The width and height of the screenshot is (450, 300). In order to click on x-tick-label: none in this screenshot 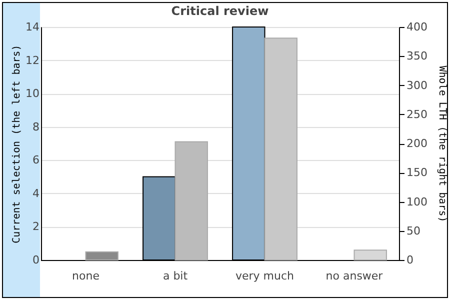, I will do `click(86, 276)`.